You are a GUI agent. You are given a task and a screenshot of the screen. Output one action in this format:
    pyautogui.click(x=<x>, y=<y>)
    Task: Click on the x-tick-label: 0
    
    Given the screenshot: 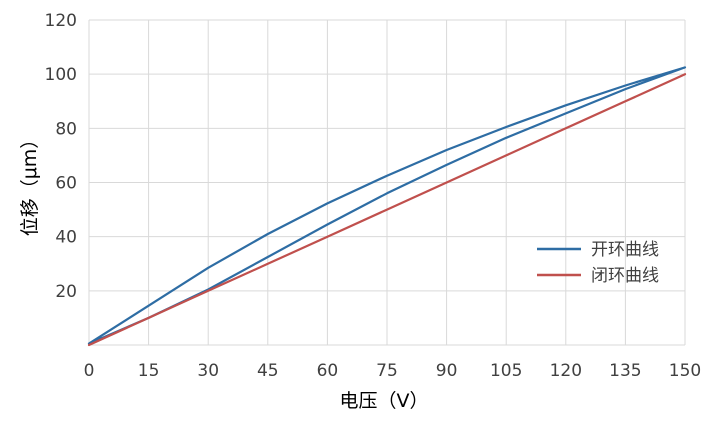 What is the action you would take?
    pyautogui.click(x=89, y=371)
    